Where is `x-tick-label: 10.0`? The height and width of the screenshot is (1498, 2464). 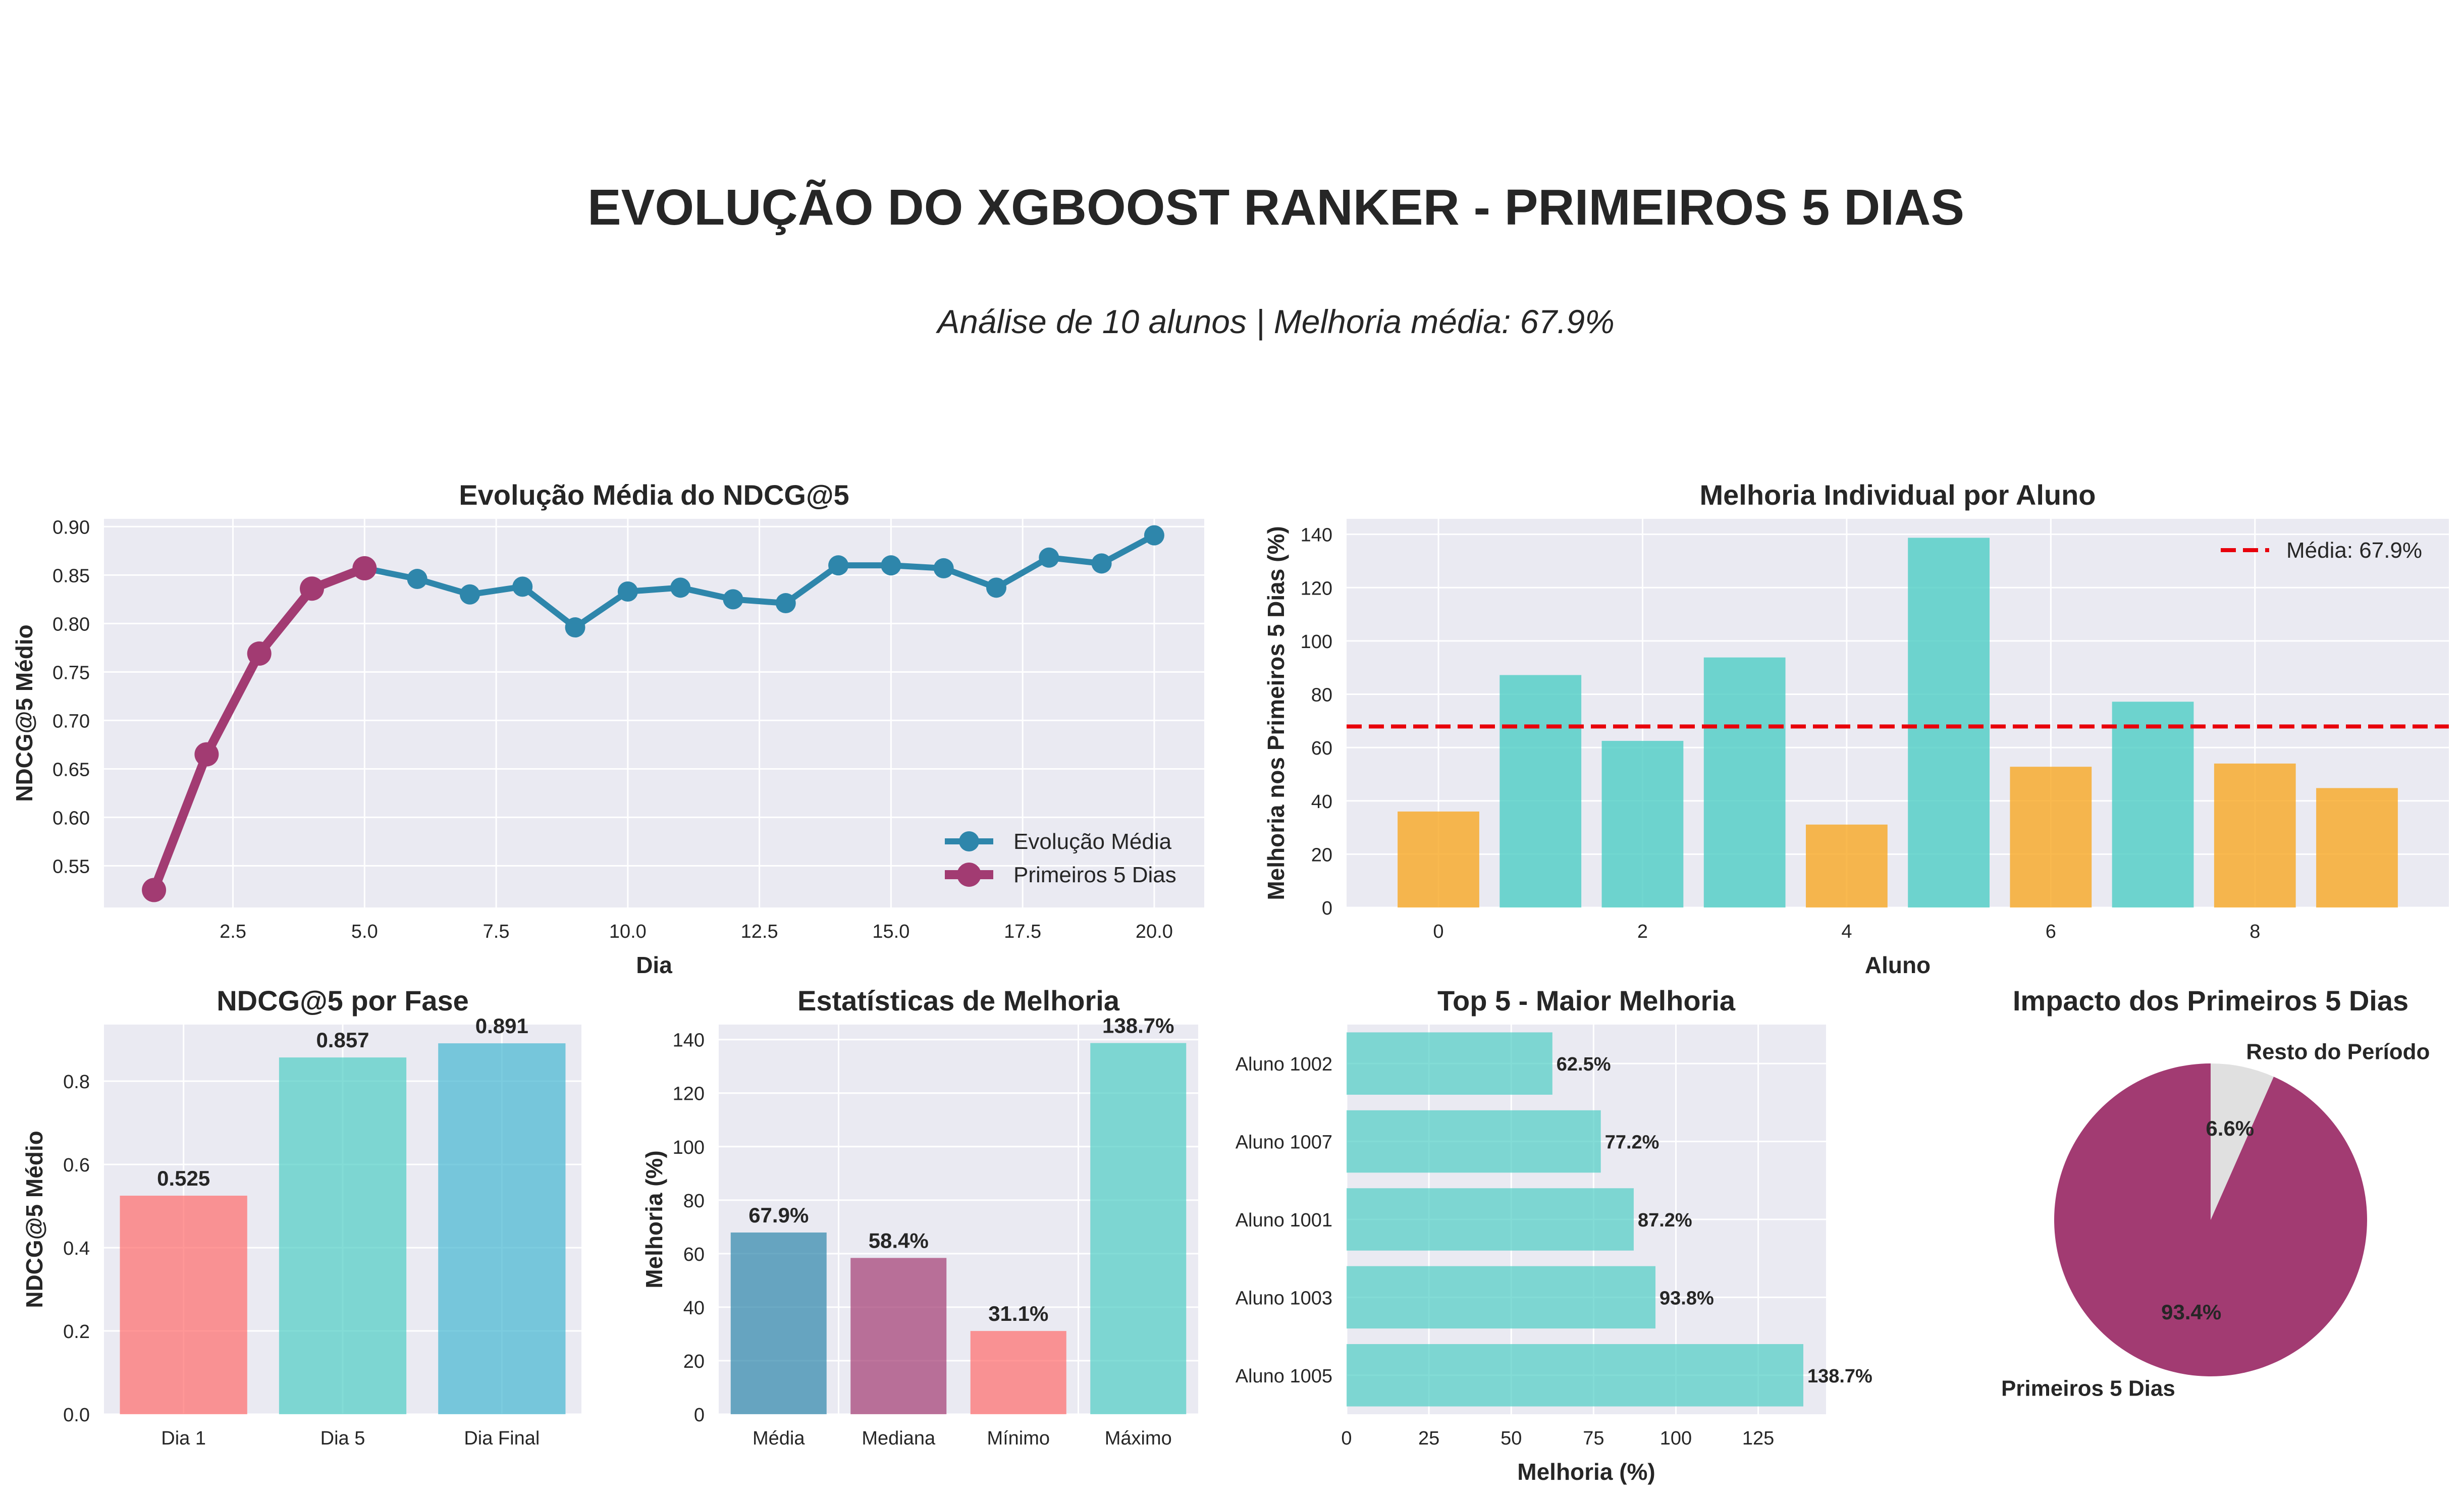
x-tick-label: 10.0 is located at coordinates (628, 932).